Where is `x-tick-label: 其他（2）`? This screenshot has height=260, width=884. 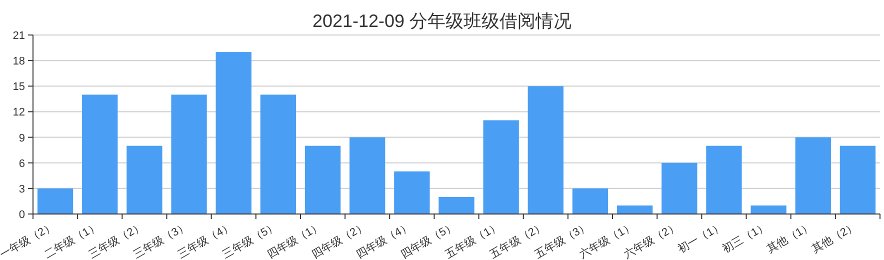 x-tick-label: 其他（2） is located at coordinates (834, 237).